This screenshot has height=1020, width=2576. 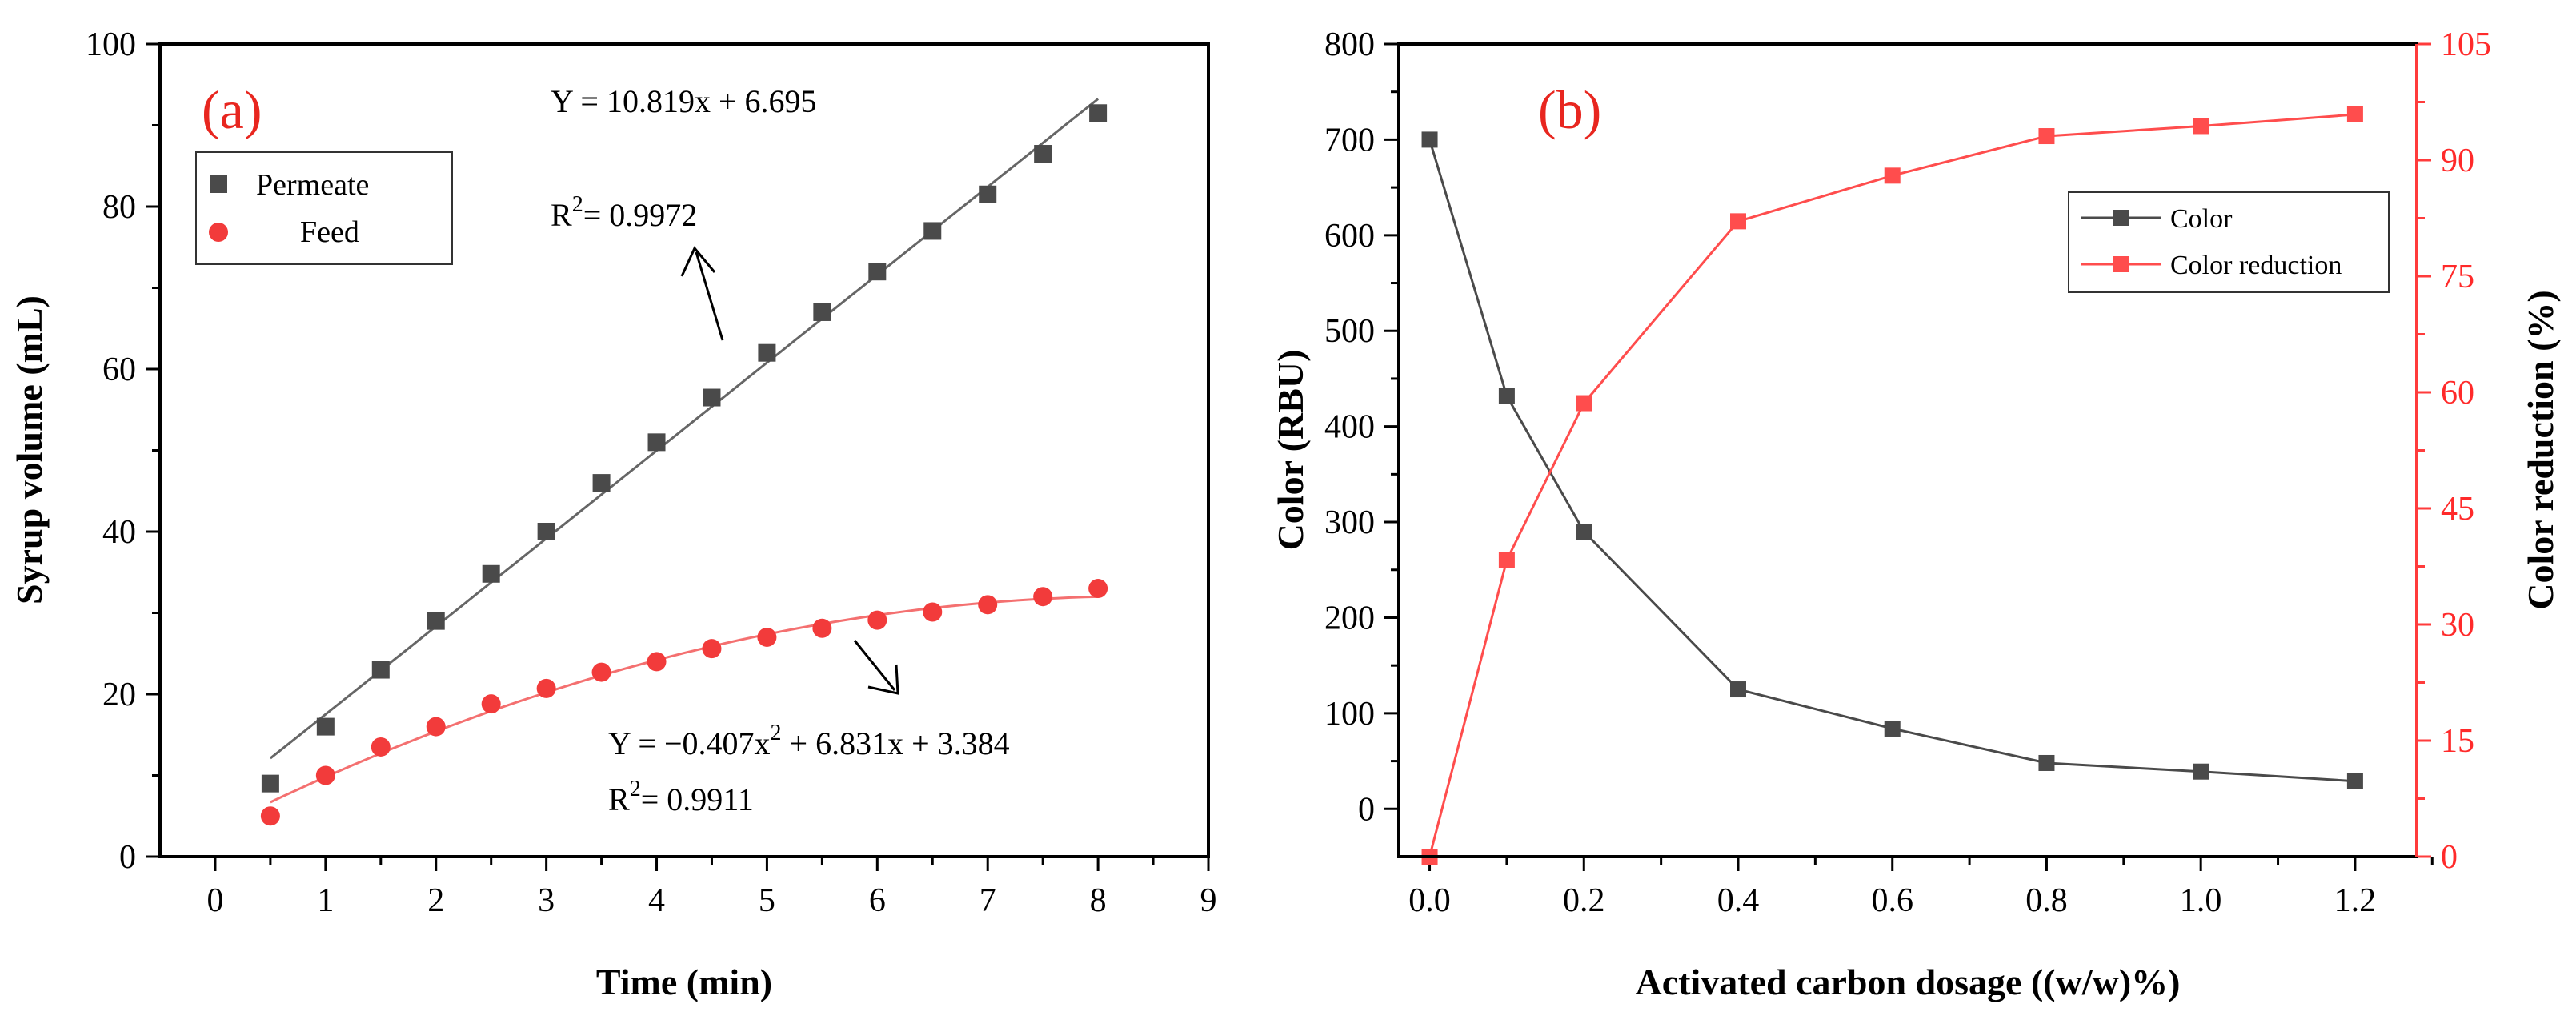 I want to click on eq-feed: Y = −0.407x2 + 6.831x + 3.384, so click(x=809, y=741).